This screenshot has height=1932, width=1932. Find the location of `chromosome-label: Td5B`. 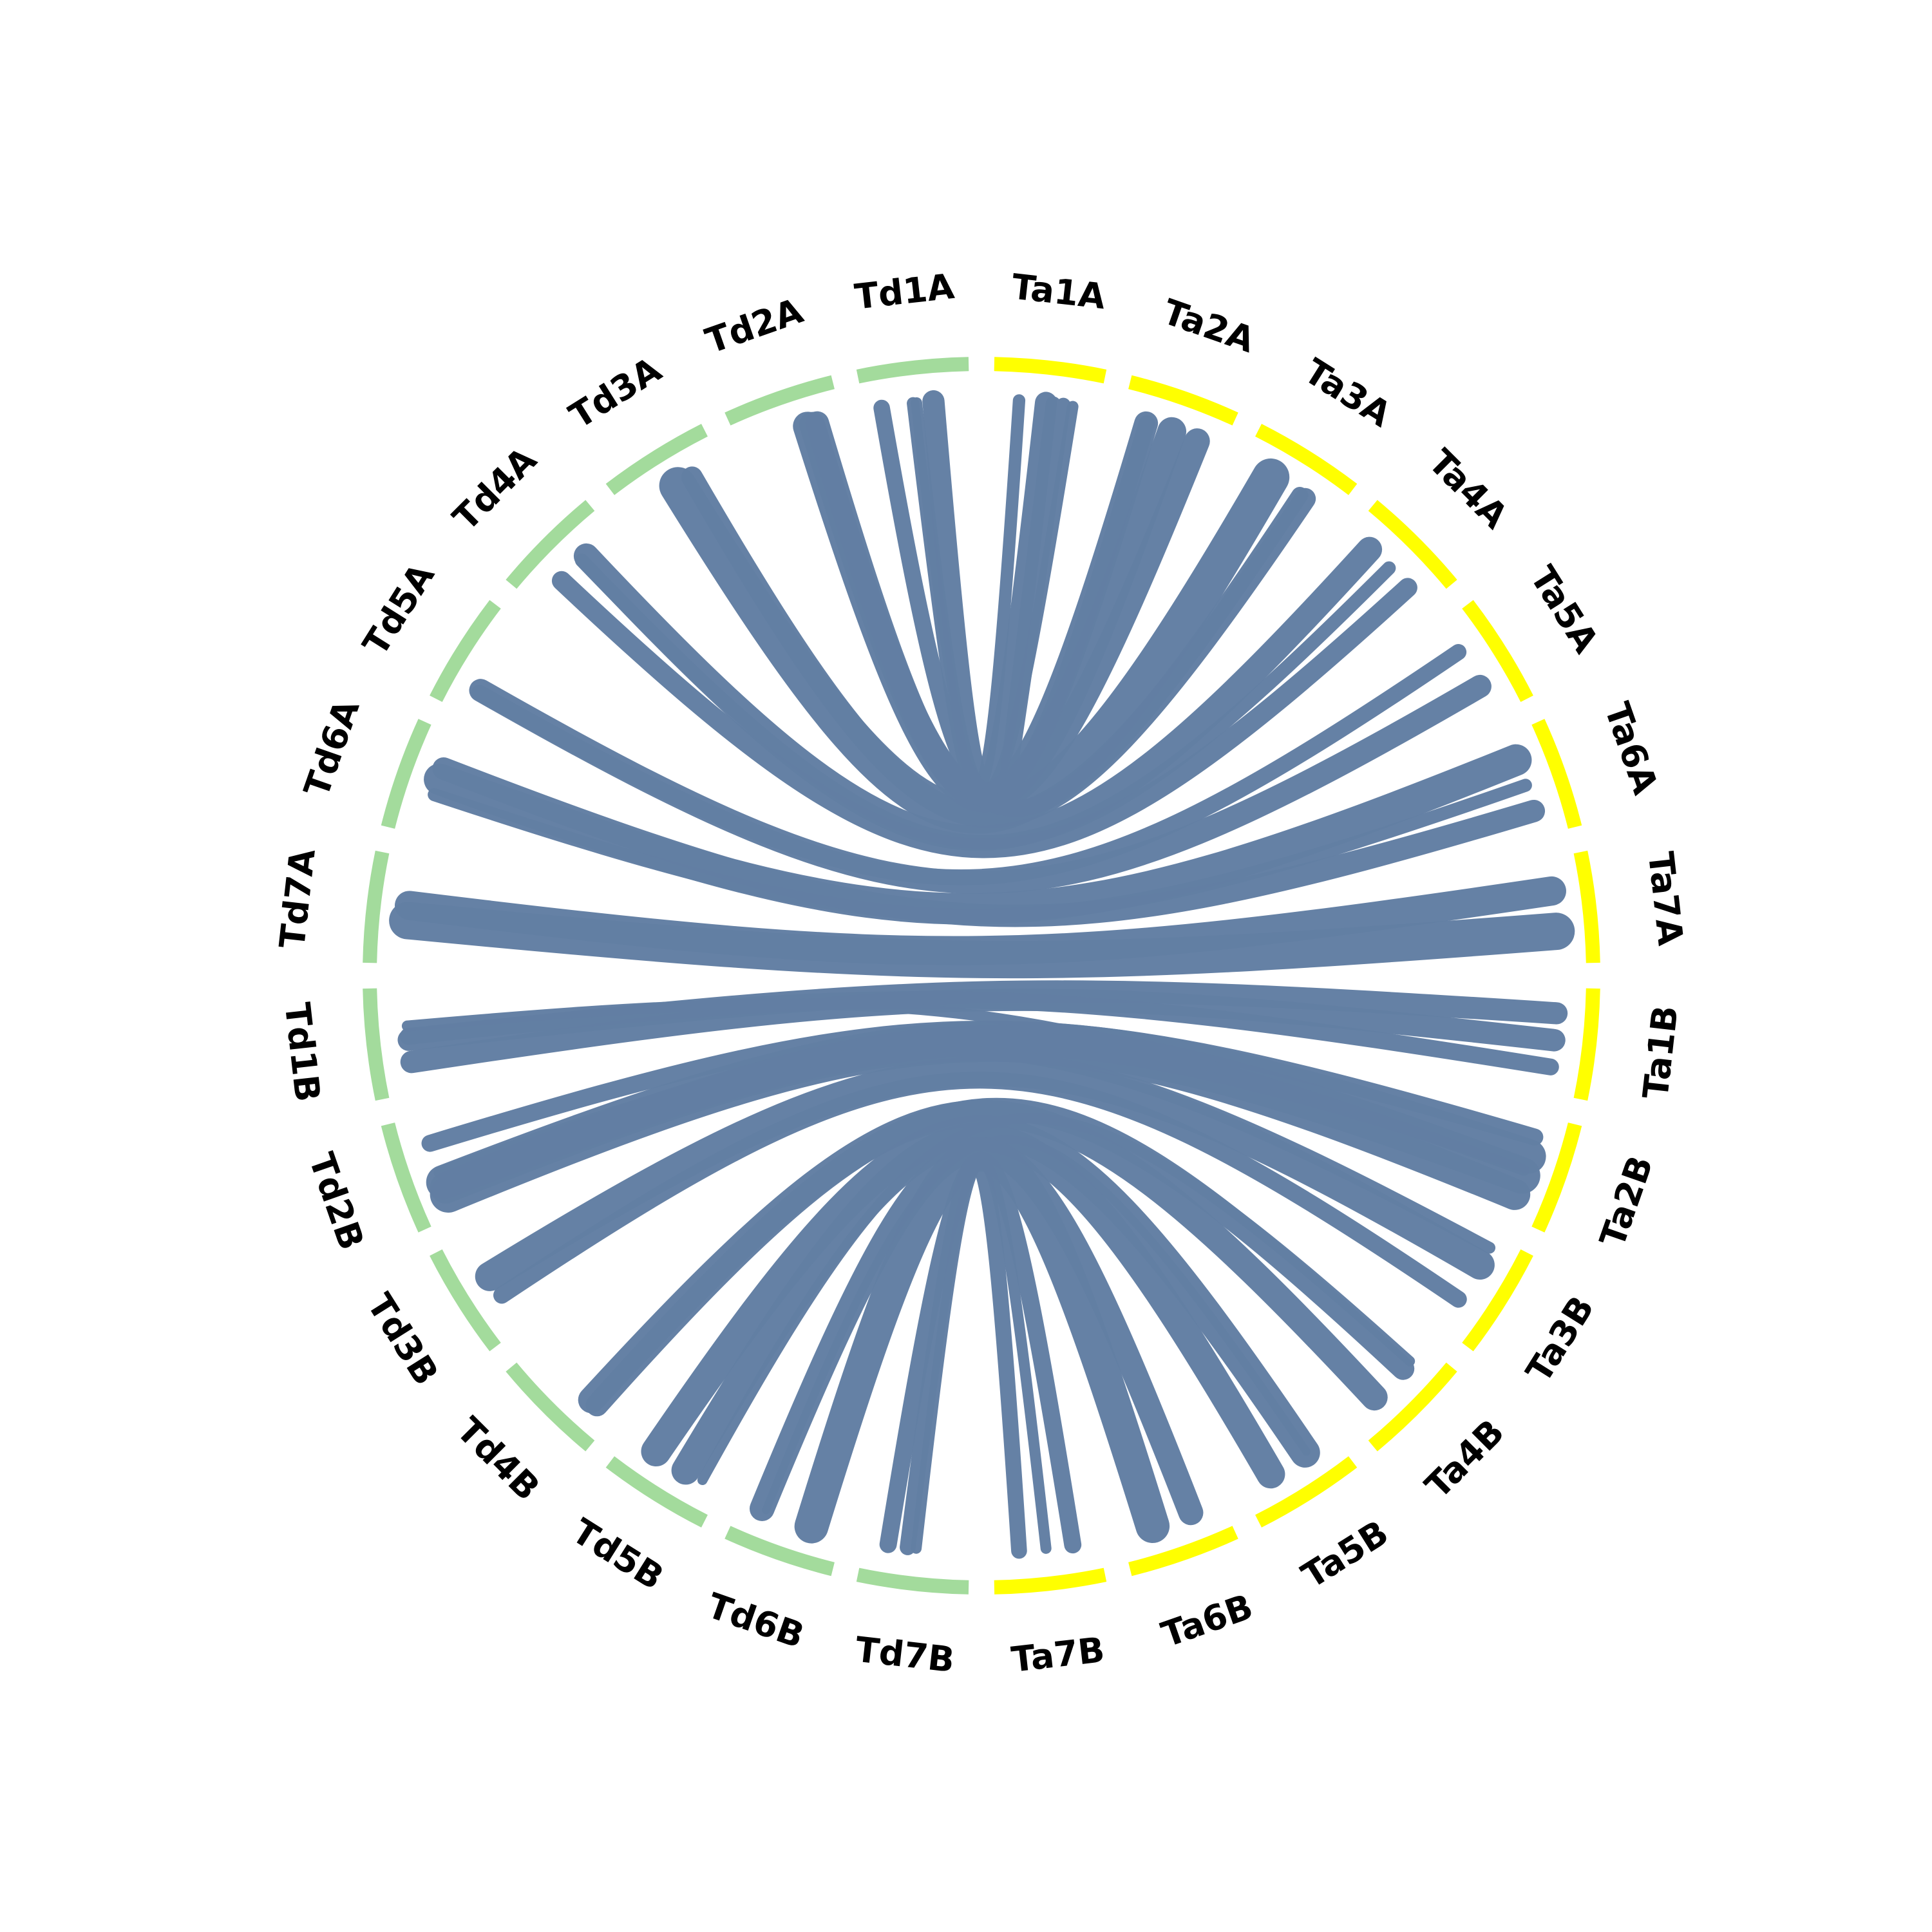

chromosome-label: Td5B is located at coordinates (618, 1554).